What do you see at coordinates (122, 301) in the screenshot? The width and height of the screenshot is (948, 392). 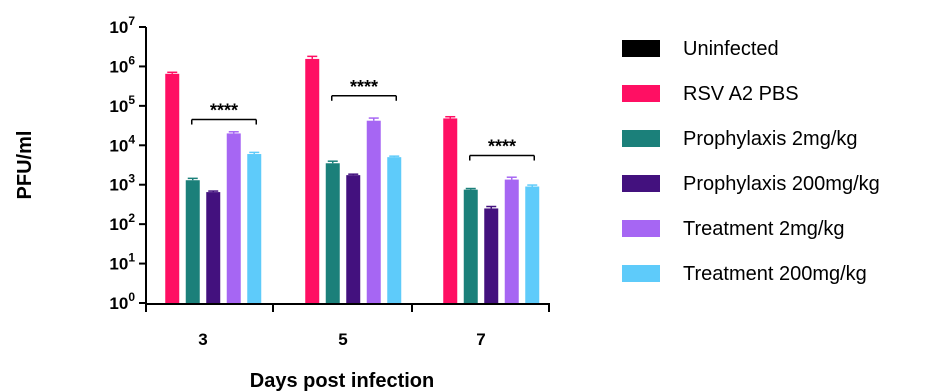 I see `y-tick-label: 10⁰` at bounding box center [122, 301].